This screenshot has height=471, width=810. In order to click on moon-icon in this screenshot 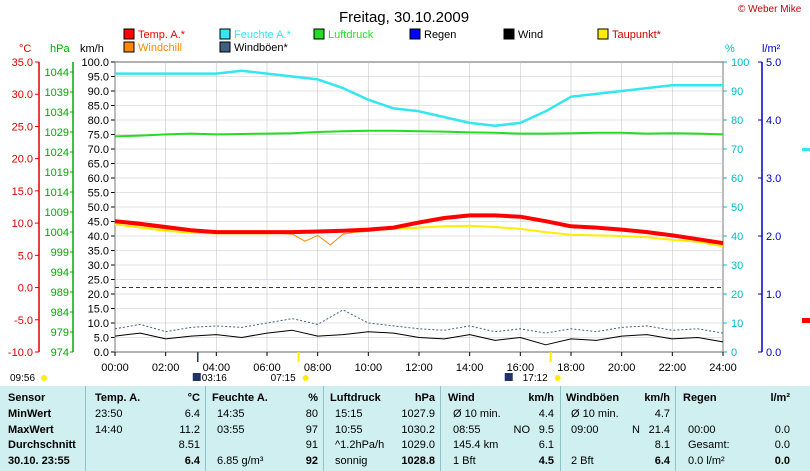, I will do `click(196, 377)`.